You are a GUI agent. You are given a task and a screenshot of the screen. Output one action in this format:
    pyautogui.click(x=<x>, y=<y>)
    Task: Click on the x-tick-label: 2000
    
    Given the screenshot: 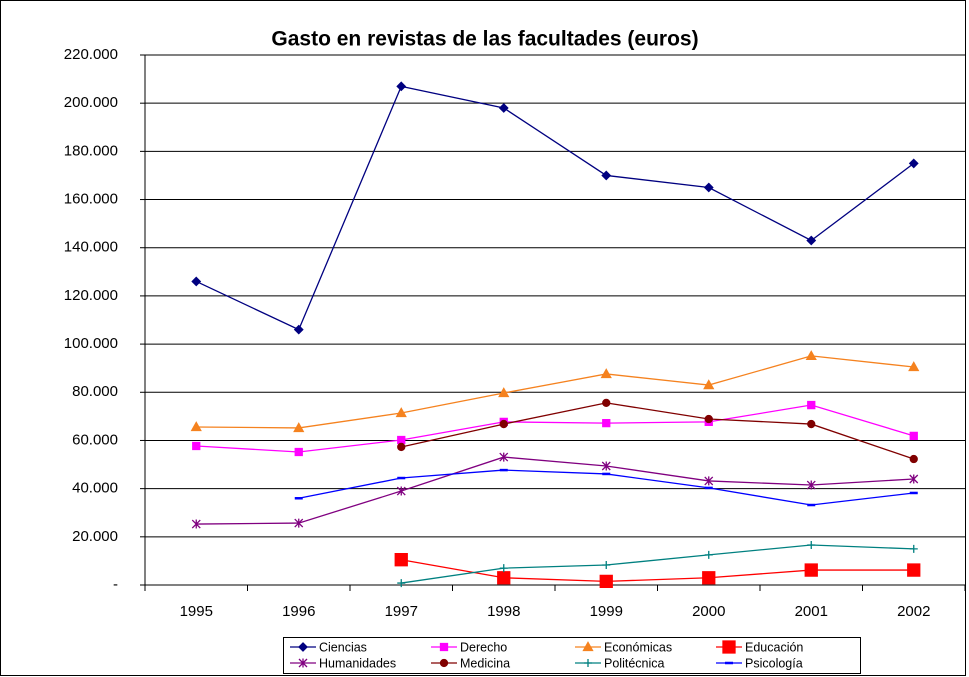 What is the action you would take?
    pyautogui.click(x=708, y=611)
    